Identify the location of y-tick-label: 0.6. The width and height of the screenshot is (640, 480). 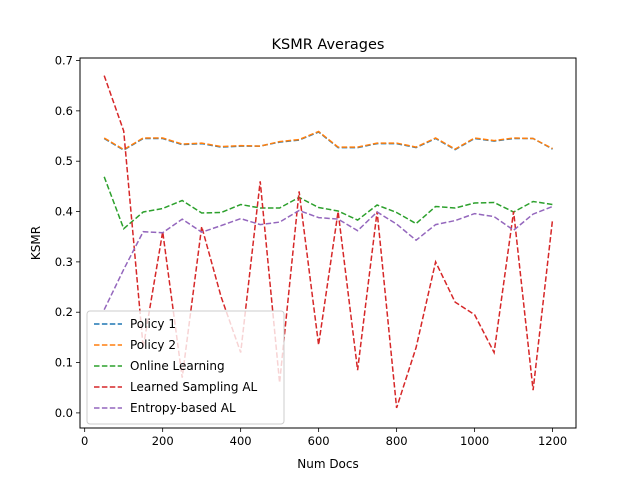
(64, 111).